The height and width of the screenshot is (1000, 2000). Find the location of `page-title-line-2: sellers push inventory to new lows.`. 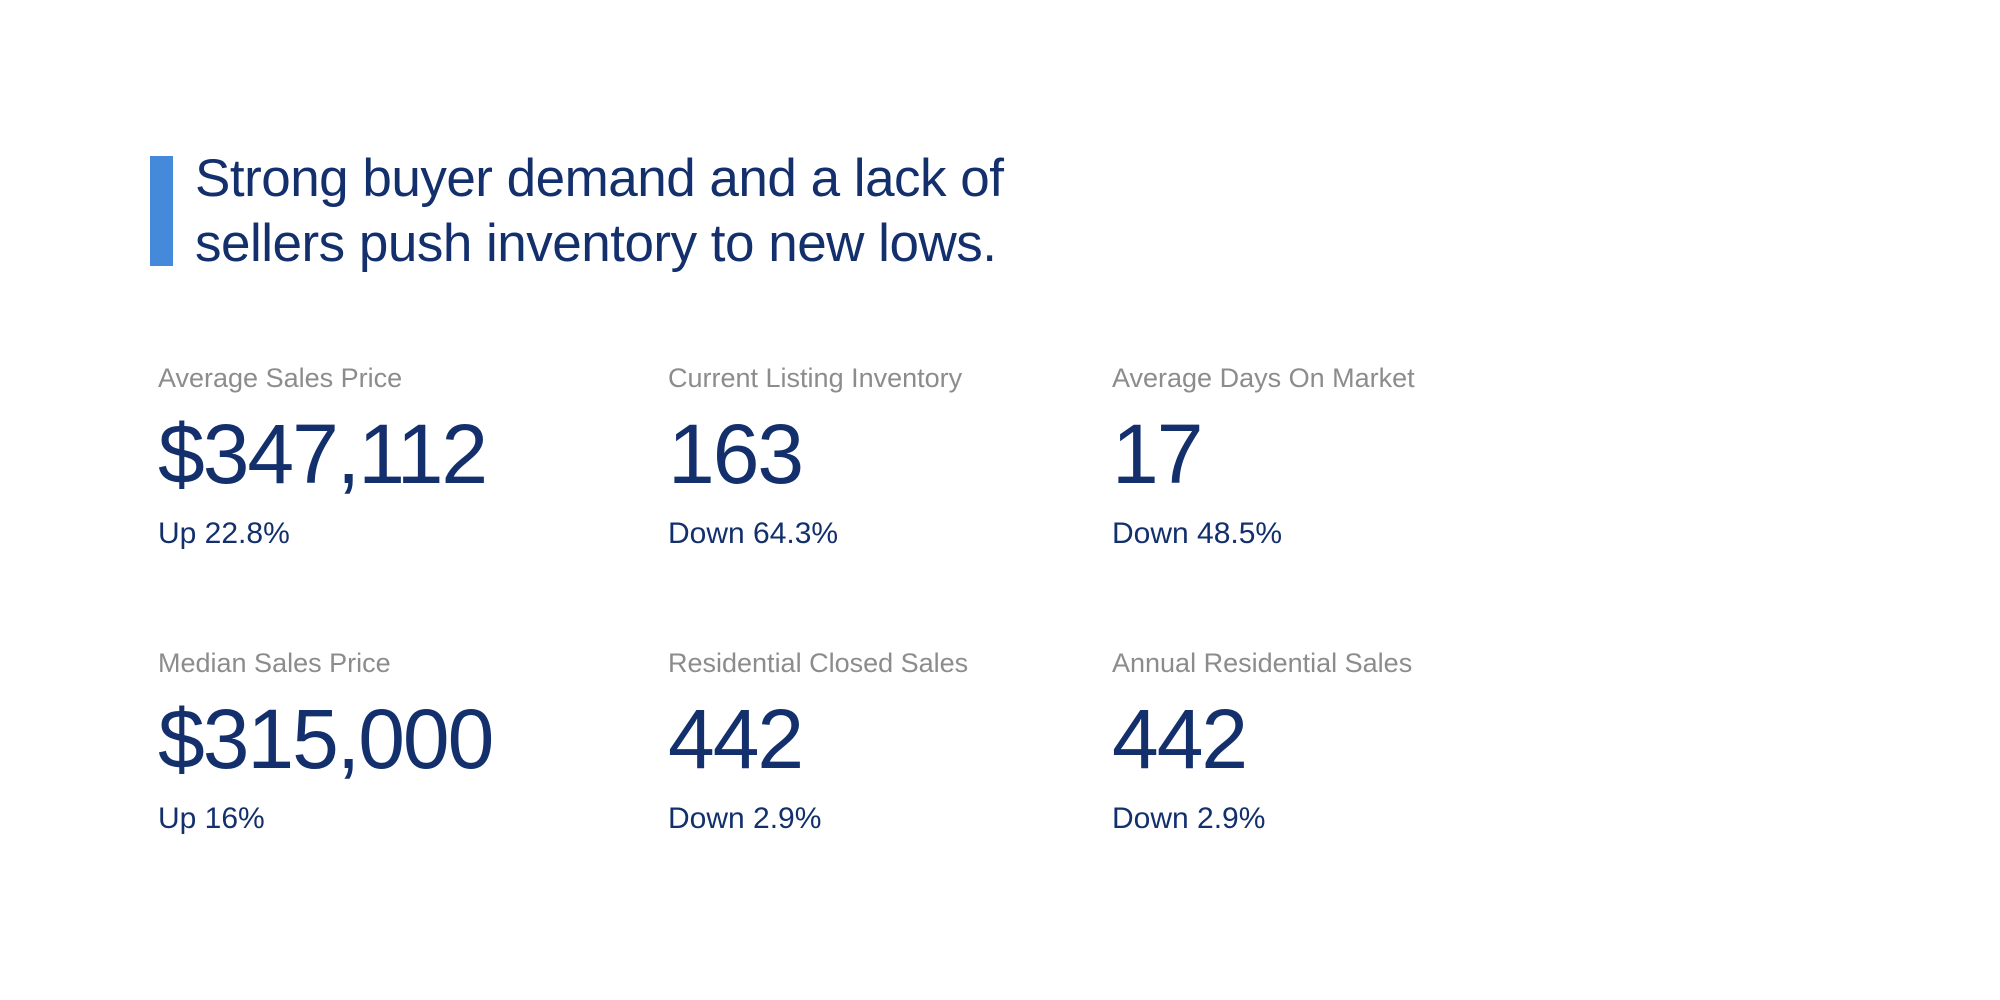

page-title-line-2: sellers push inventory to new lows. is located at coordinates (596, 243).